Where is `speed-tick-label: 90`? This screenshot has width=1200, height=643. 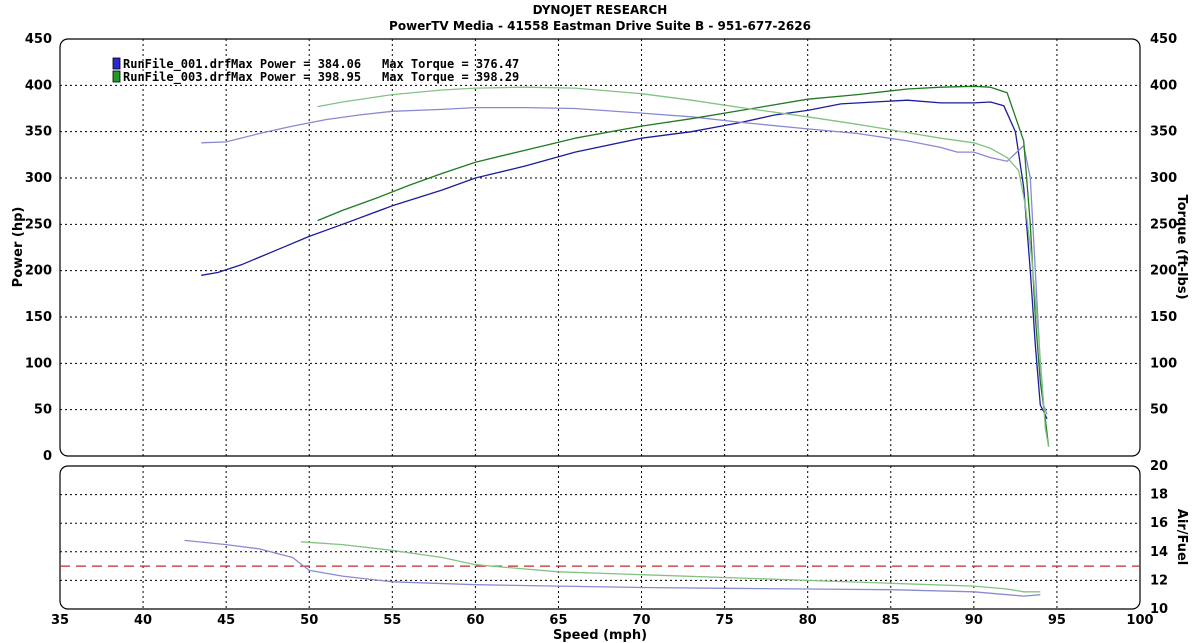
speed-tick-label: 90 is located at coordinates (974, 620).